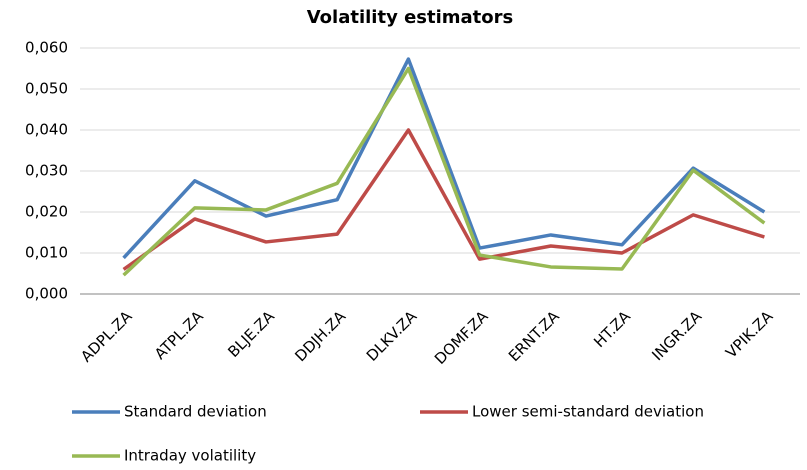 The height and width of the screenshot is (470, 807). Describe the element at coordinates (588, 412) in the screenshot. I see `legend-label: Lower semi-standard deviation` at that location.